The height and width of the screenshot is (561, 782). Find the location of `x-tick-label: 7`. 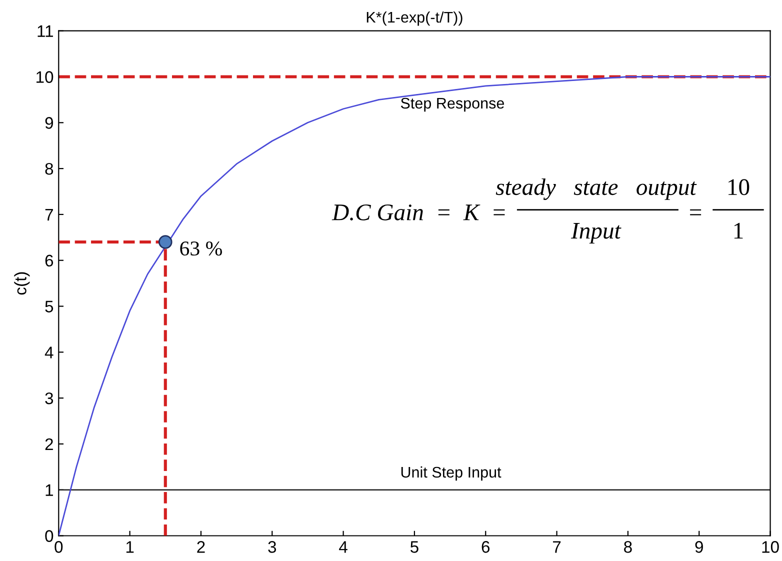

x-tick-label: 7 is located at coordinates (557, 547).